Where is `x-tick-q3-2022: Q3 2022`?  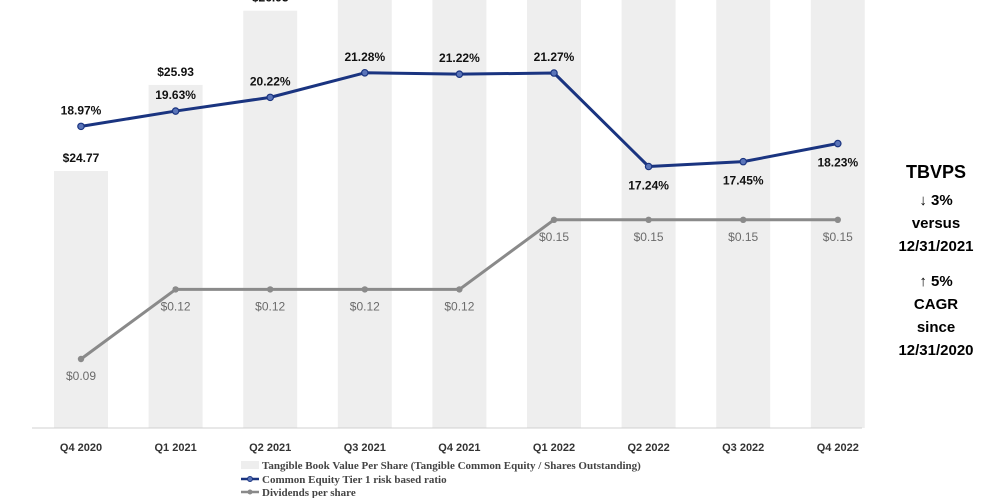 x-tick-q3-2022: Q3 2022 is located at coordinates (743, 448).